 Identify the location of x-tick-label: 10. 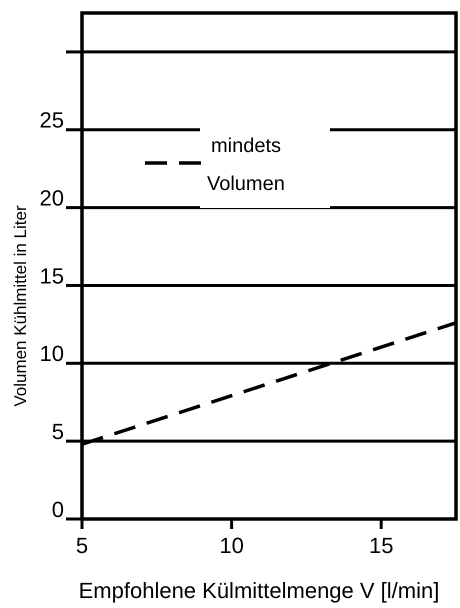
(231, 545).